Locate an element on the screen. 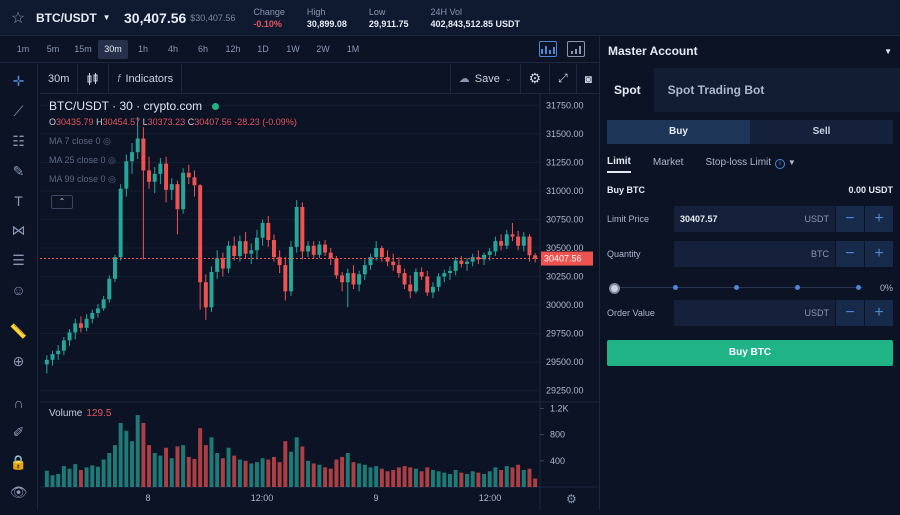 Image resolution: width=900 pixels, height=515 pixels. axis-settings-gear-icon: ⚙ is located at coordinates (571, 499).